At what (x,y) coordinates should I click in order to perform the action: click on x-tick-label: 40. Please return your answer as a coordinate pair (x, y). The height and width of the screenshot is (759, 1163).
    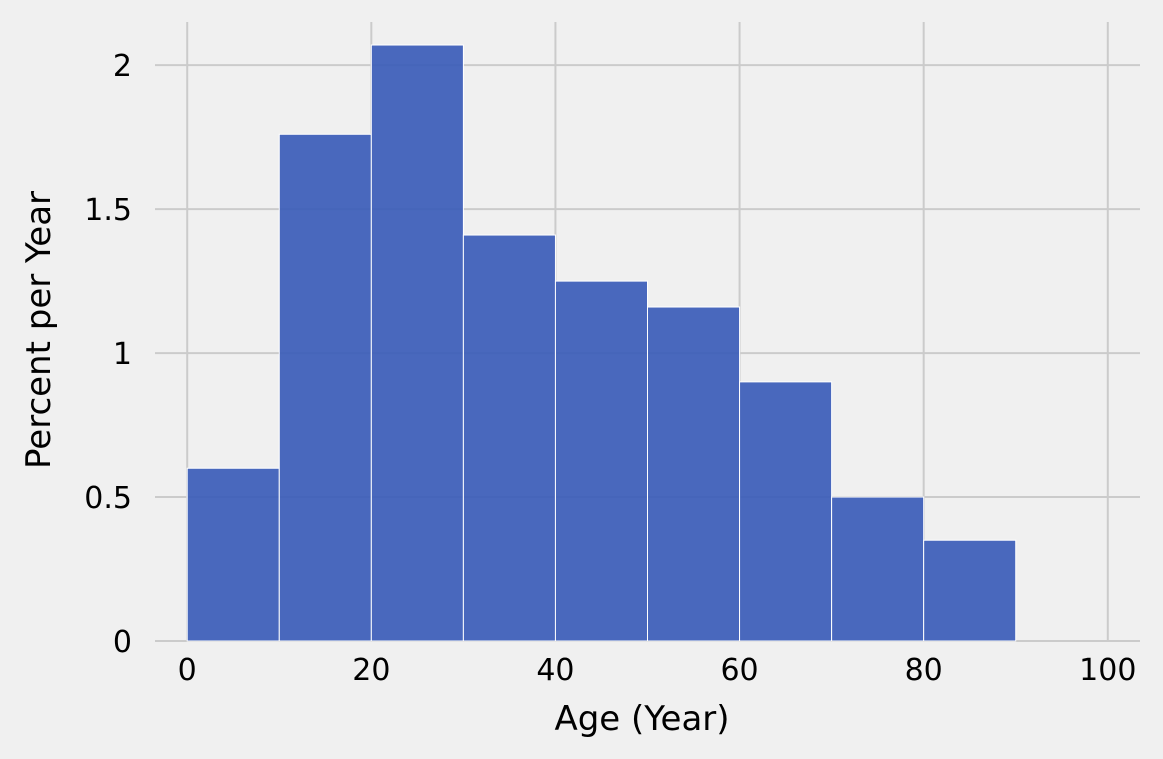
    Looking at the image, I should click on (555, 670).